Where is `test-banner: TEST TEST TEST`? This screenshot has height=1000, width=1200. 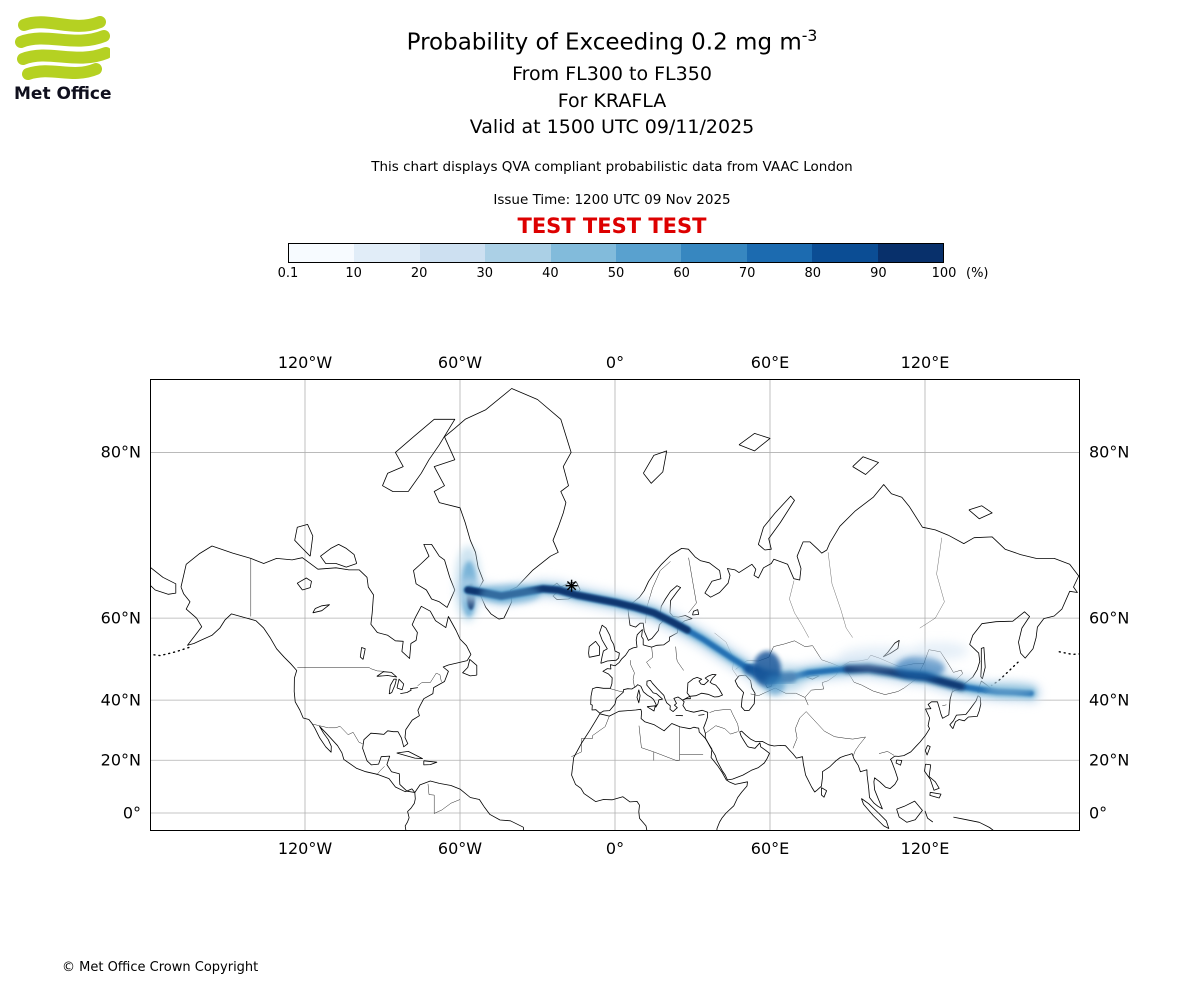 test-banner: TEST TEST TEST is located at coordinates (612, 226).